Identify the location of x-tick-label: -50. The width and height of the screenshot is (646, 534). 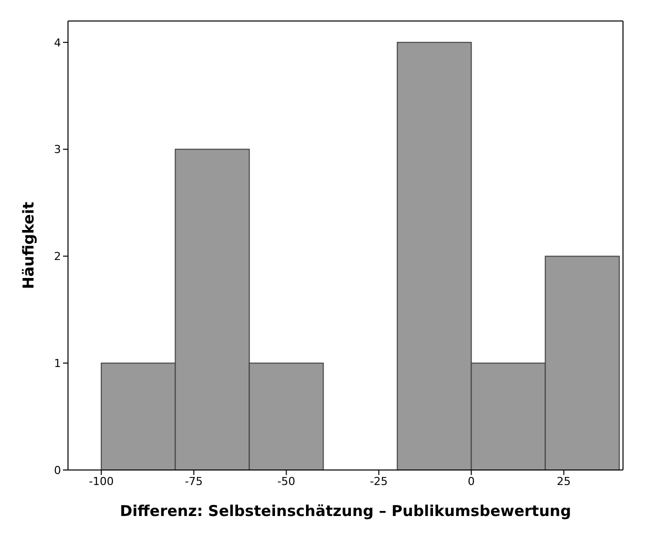
(286, 481).